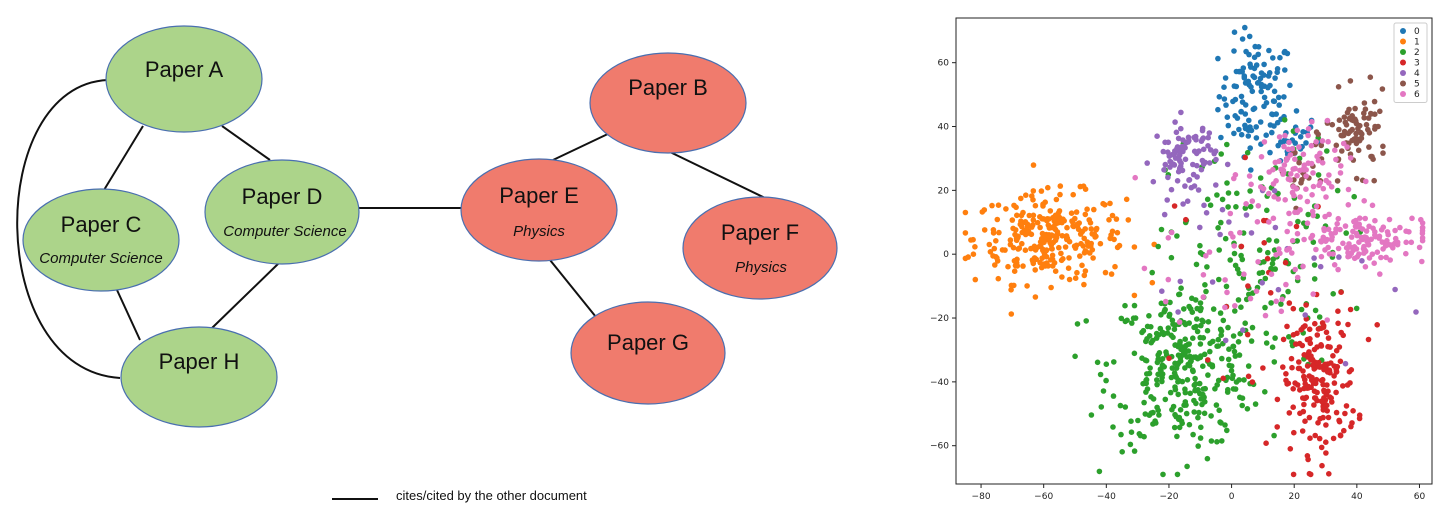 The image size is (1444, 519). Describe the element at coordinates (282, 196) in the screenshot. I see `node-title: Paper D` at that location.